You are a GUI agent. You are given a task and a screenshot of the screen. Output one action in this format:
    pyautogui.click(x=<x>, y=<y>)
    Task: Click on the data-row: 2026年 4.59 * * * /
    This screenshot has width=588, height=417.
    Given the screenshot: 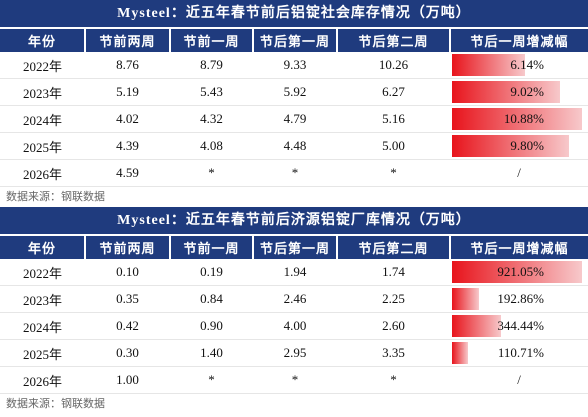 What is the action you would take?
    pyautogui.click(x=294, y=173)
    